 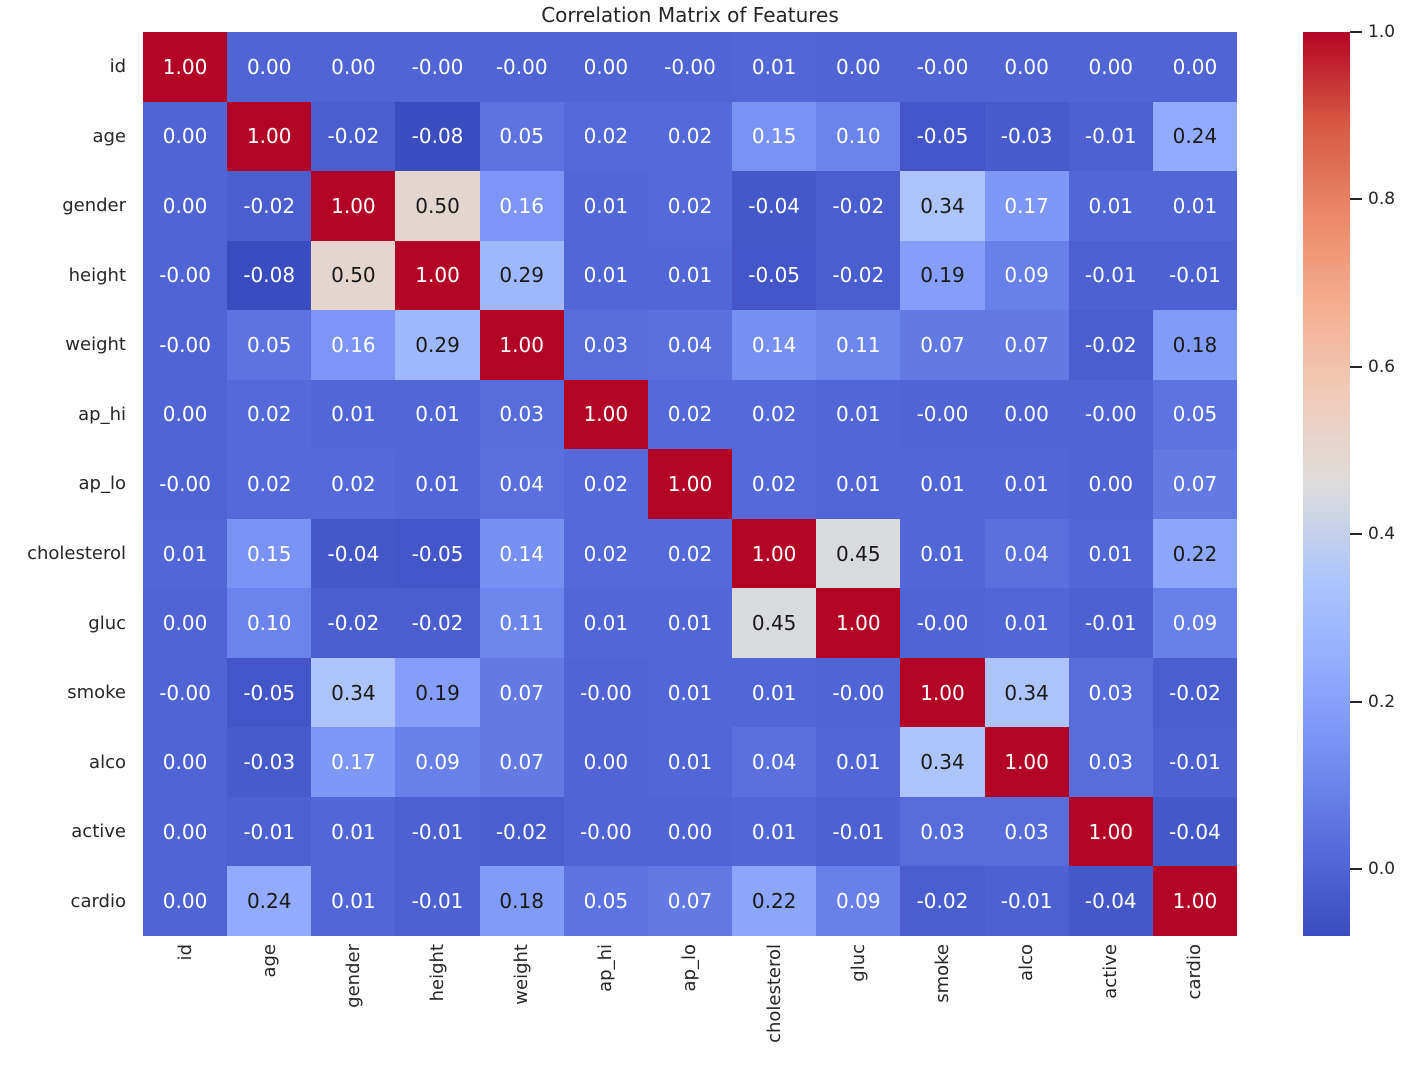 What do you see at coordinates (269, 692) in the screenshot?
I see `heatmap-cell-smoke-age: -0.05` at bounding box center [269, 692].